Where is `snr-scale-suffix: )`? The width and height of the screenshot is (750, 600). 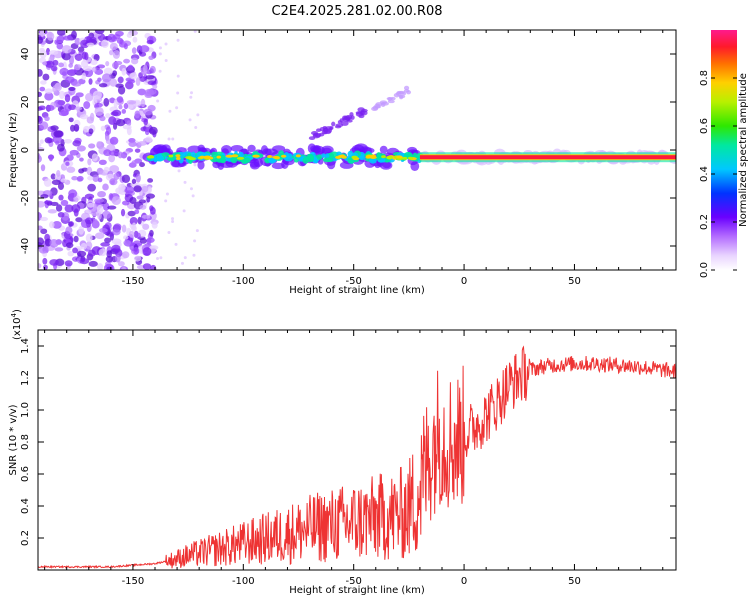
snr-scale-suffix: ) is located at coordinates (17, 311).